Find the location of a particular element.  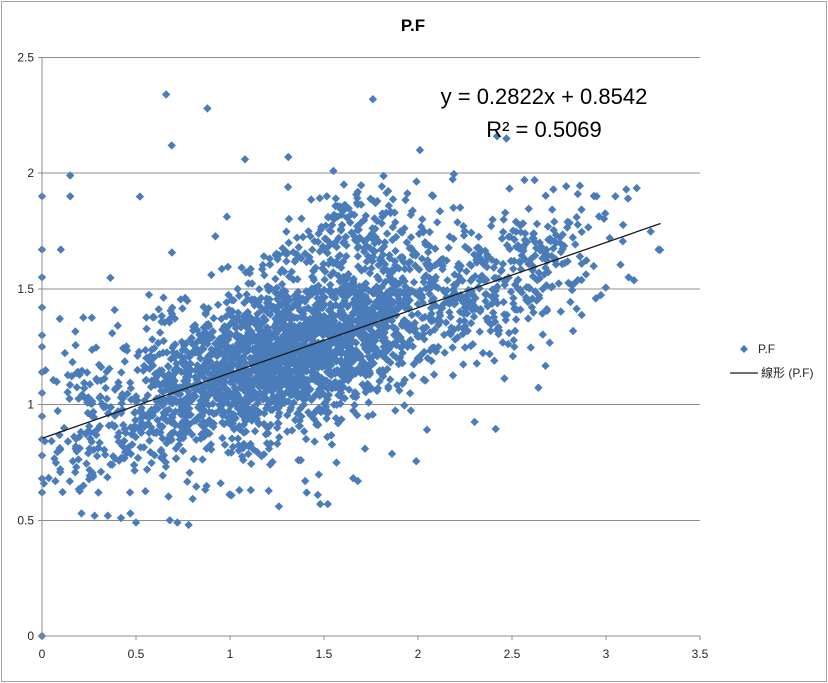

x-tick-label: 1.5 is located at coordinates (324, 654).